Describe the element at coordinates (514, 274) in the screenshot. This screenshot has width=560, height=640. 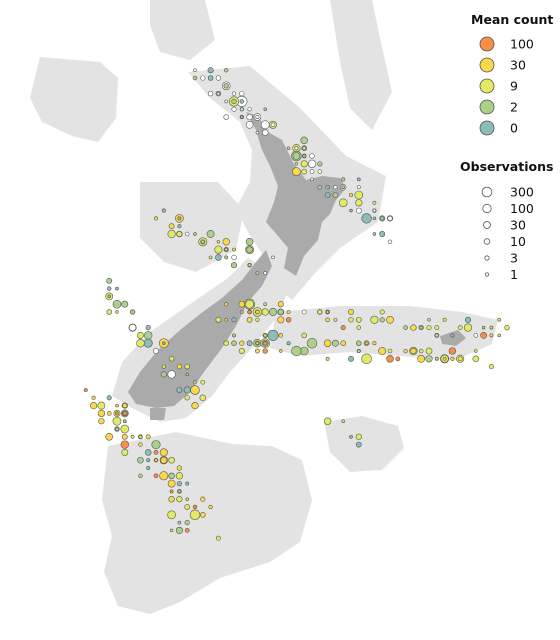
I see `observation-size-label: 1` at that location.